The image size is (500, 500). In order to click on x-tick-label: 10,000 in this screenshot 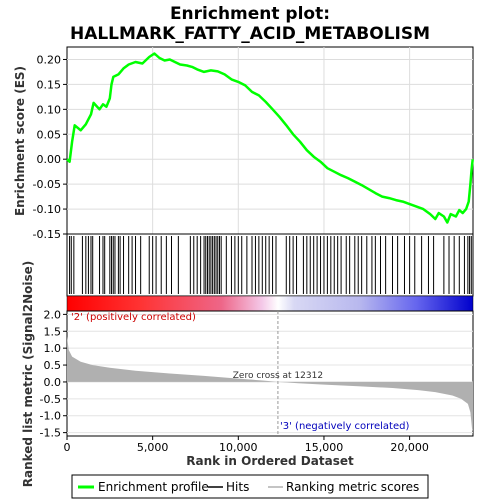, I will do `click(238, 447)`.